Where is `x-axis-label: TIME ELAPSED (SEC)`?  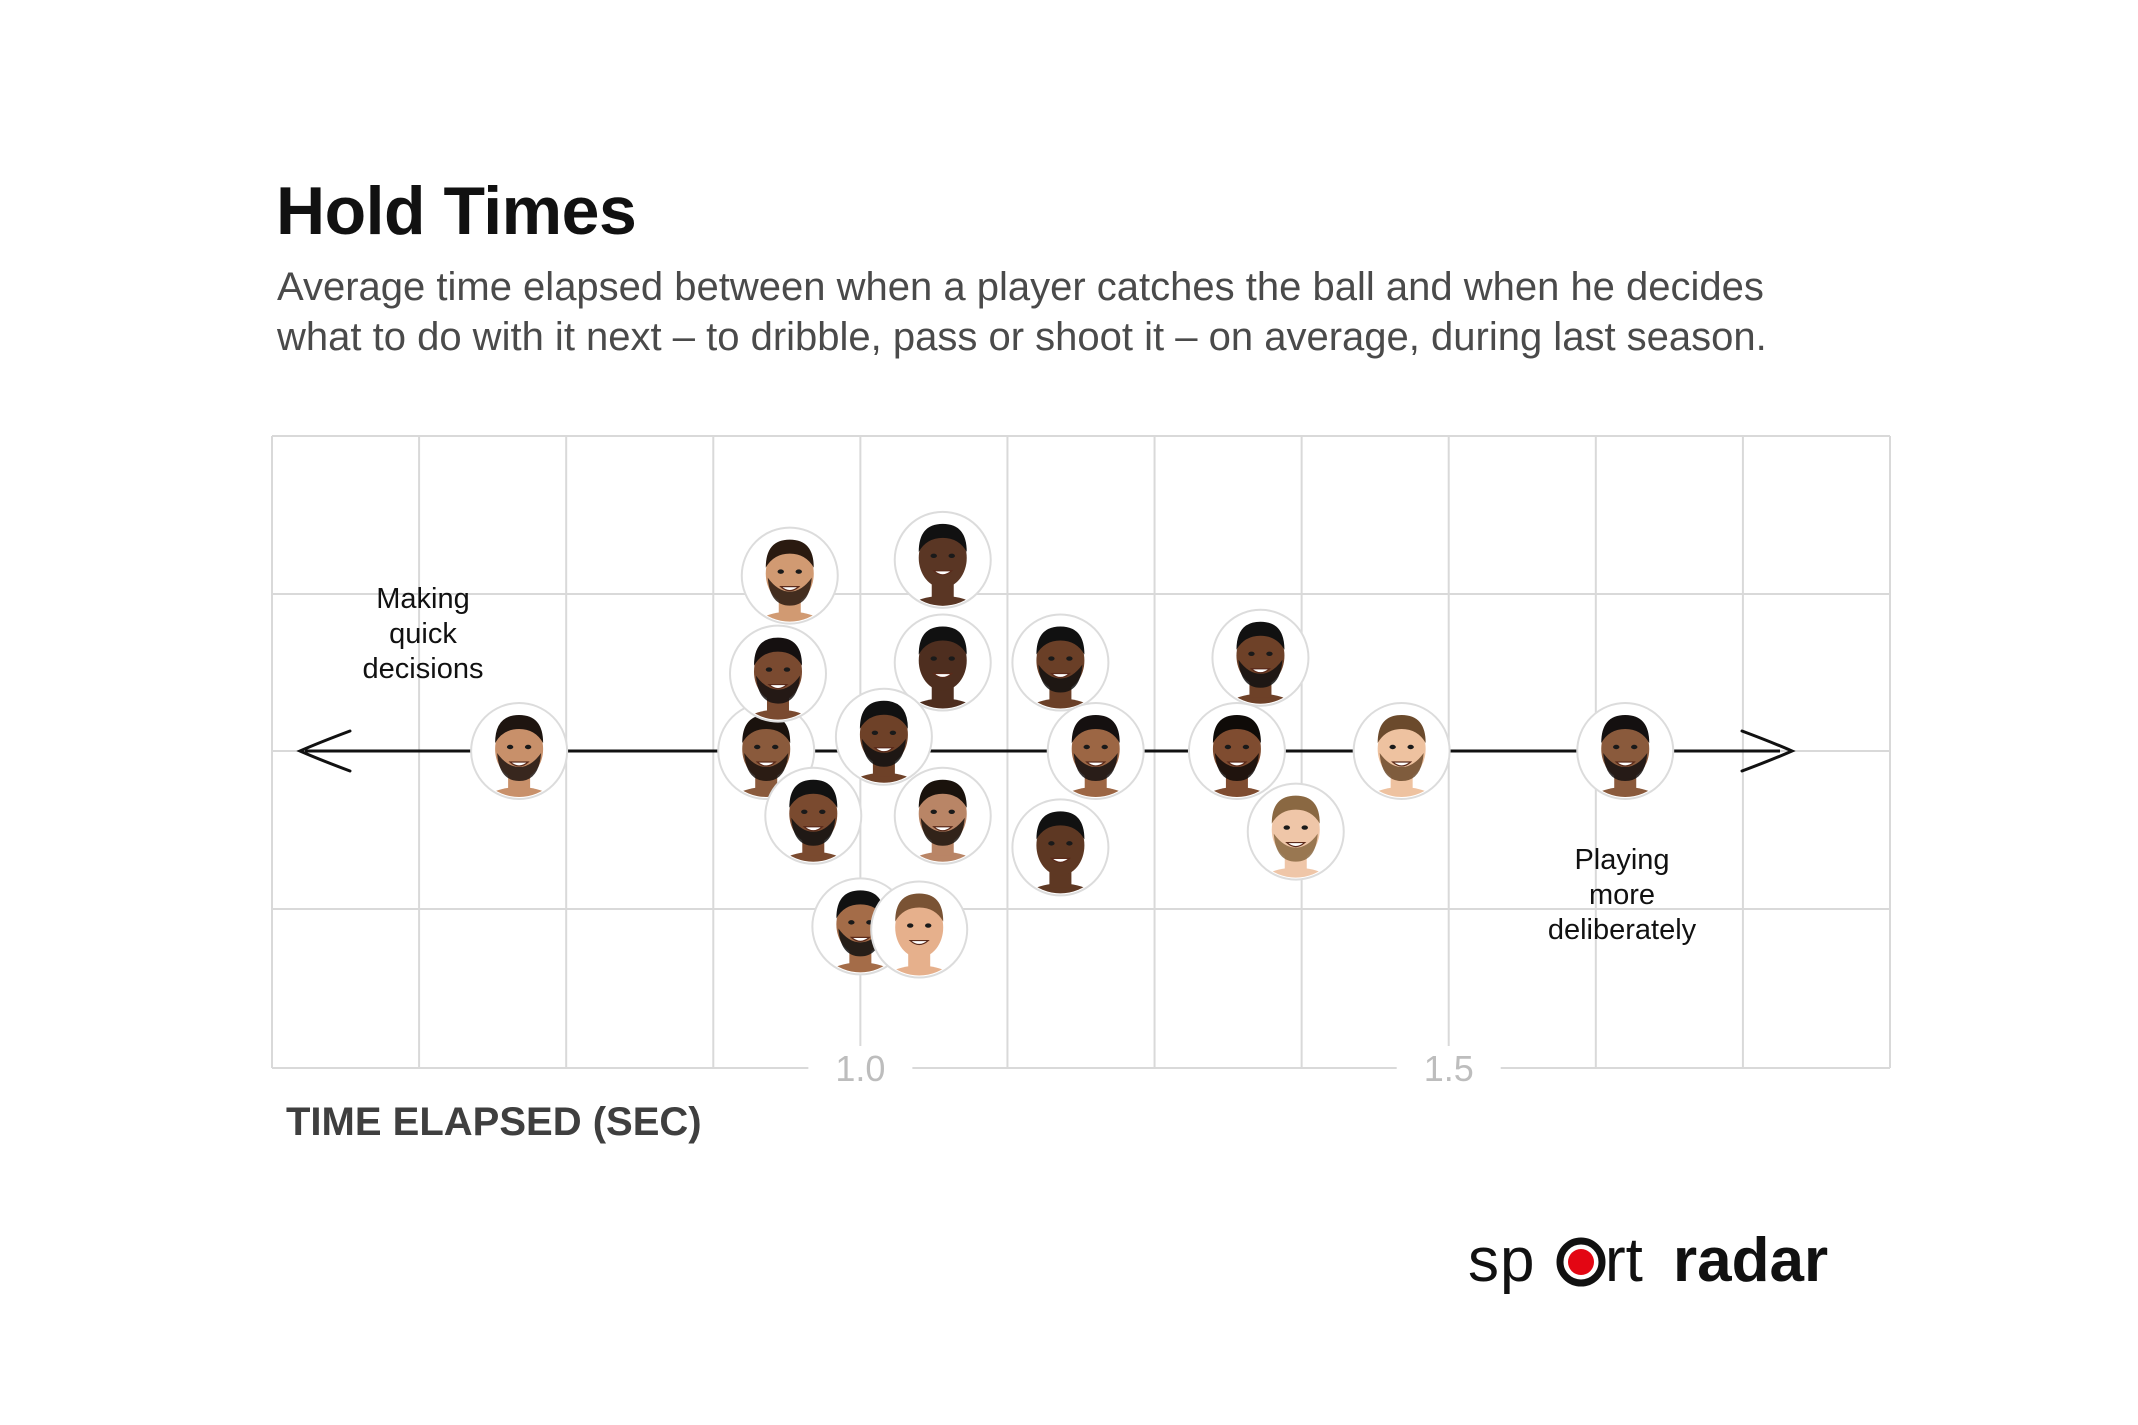
x-axis-label: TIME ELAPSED (SEC) is located at coordinates (494, 1122).